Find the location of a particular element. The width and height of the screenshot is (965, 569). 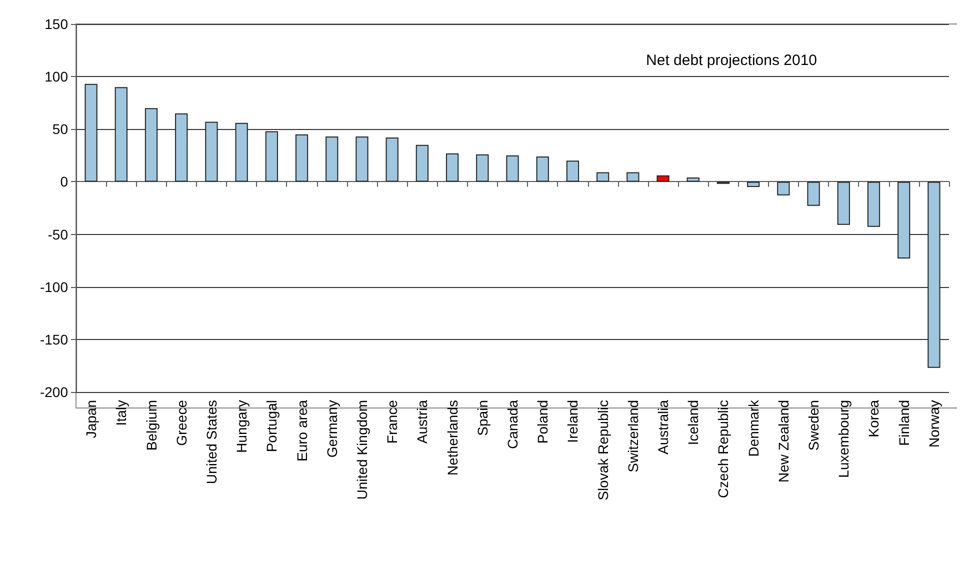

y-tick-label: 0 is located at coordinates (64, 182).